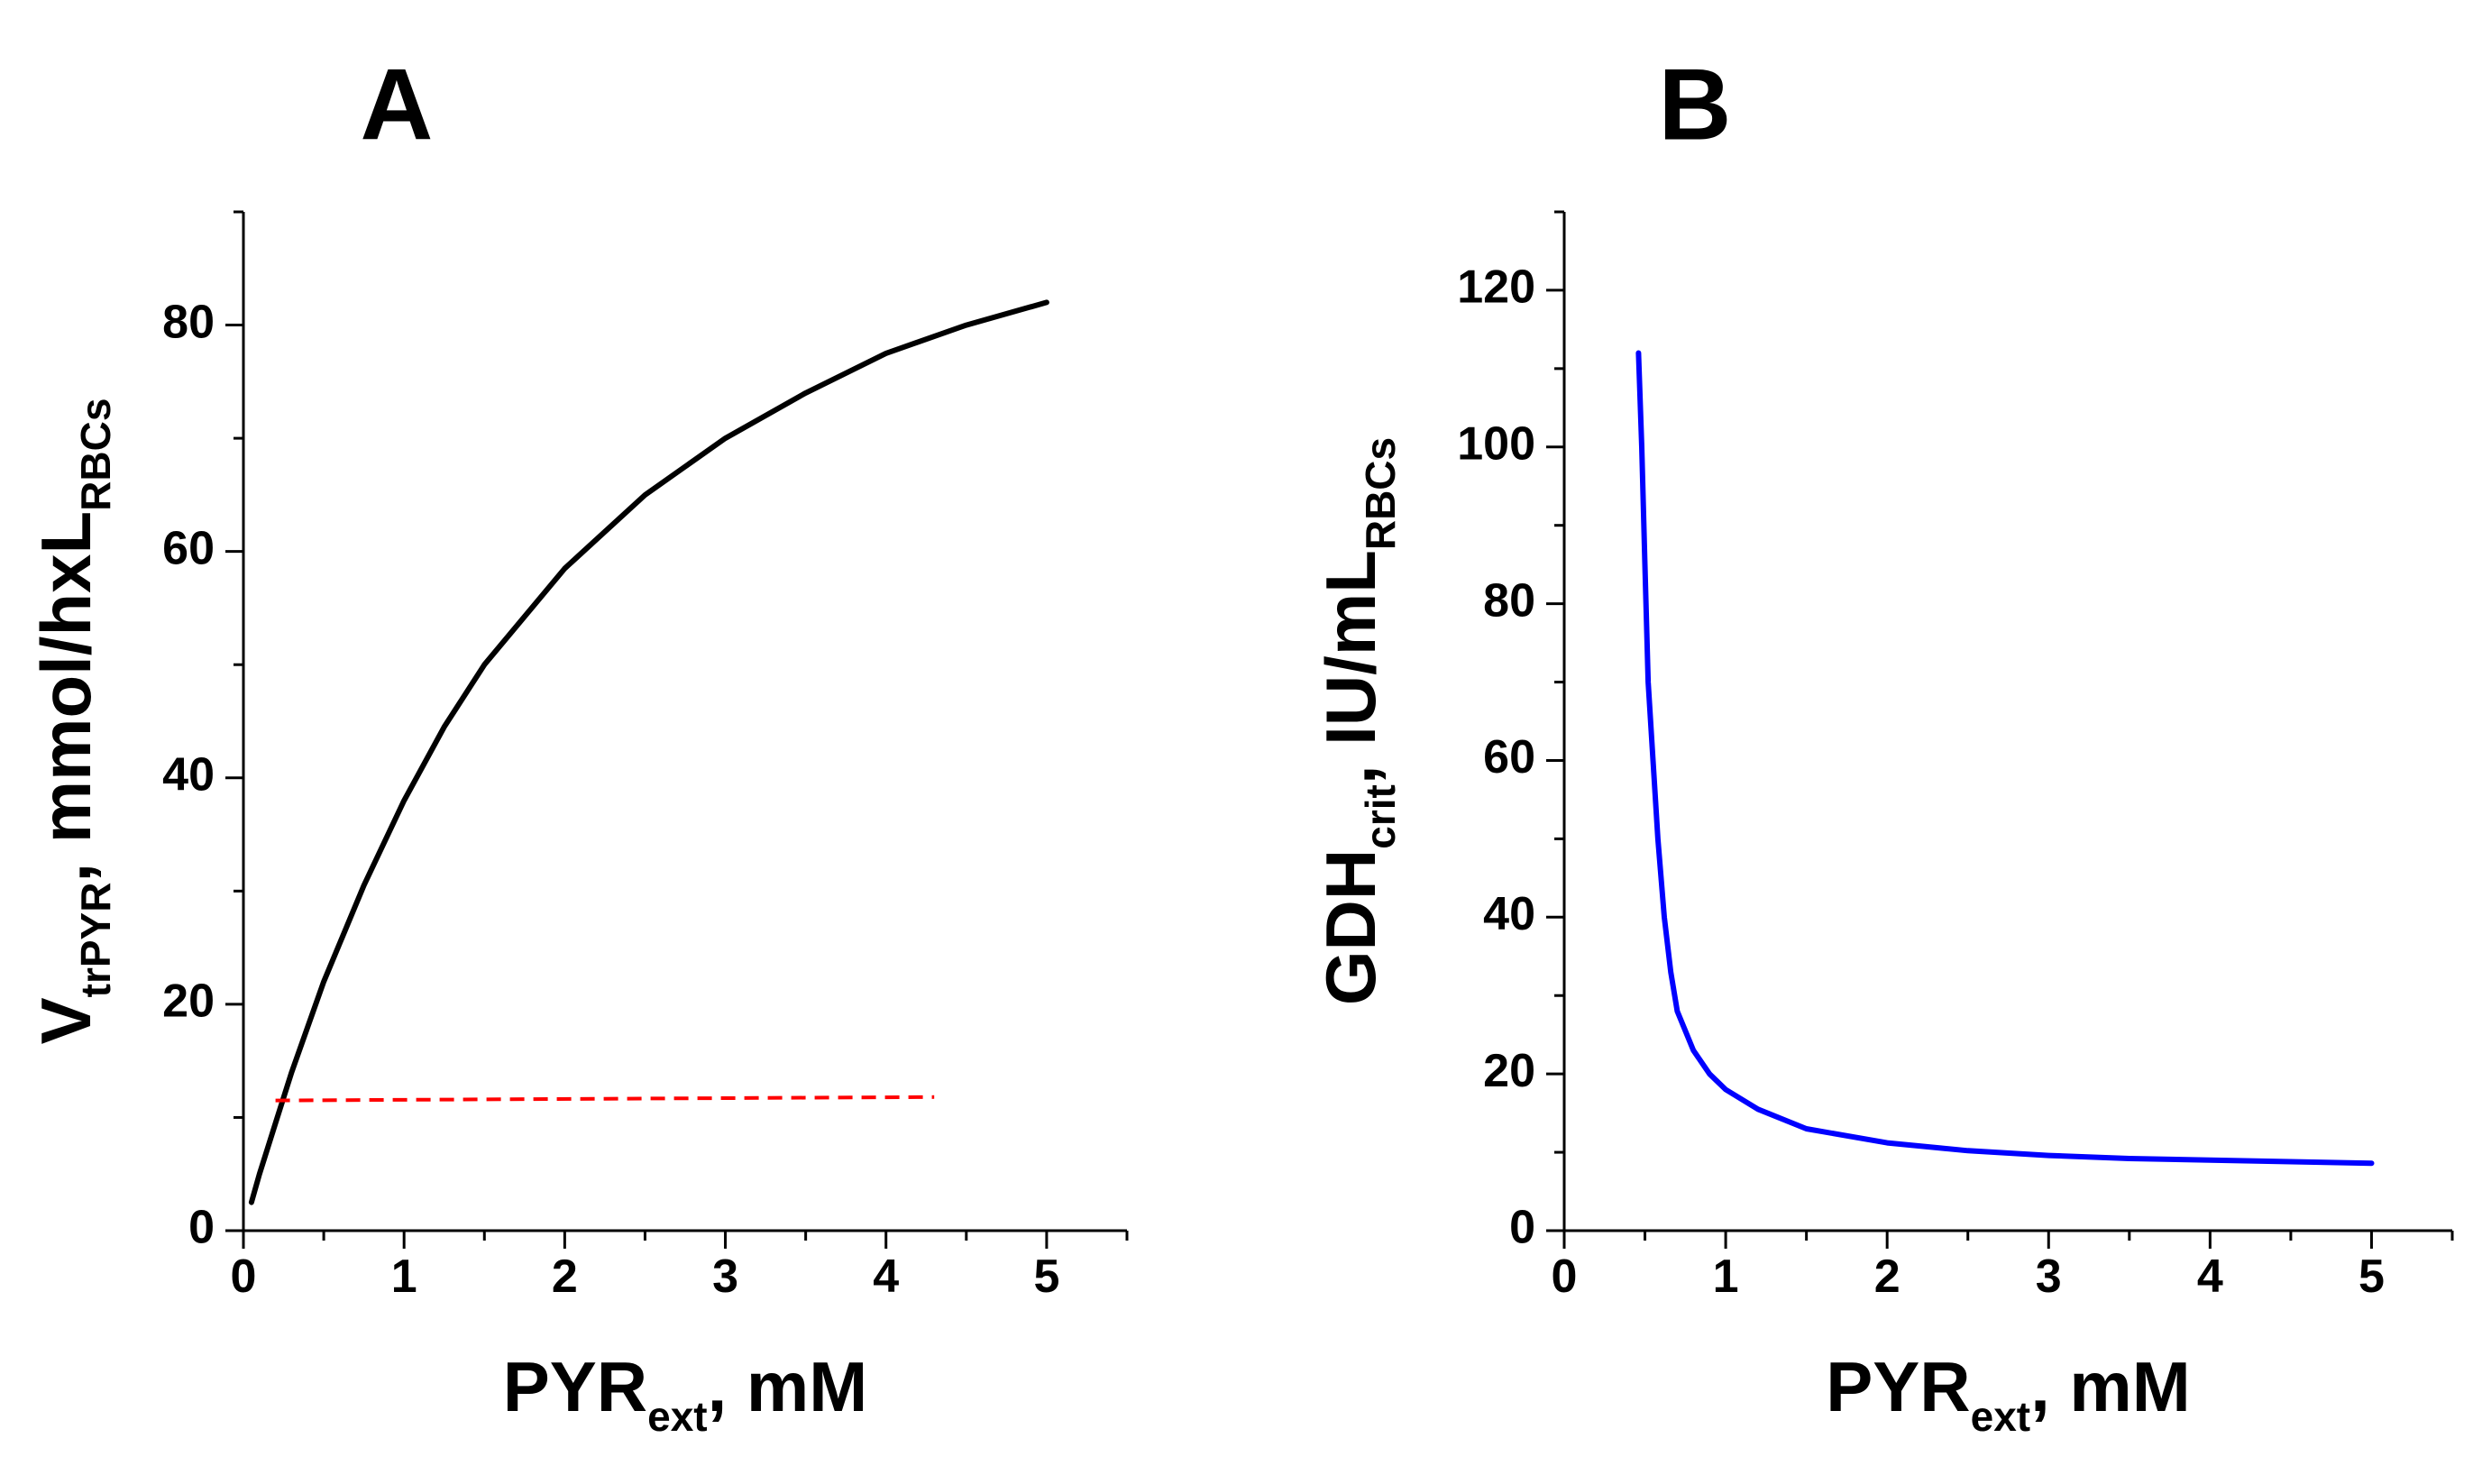  I want to click on y-axis-title: VtrPYR, mmol/hxLRBCs, so click(73, 721).